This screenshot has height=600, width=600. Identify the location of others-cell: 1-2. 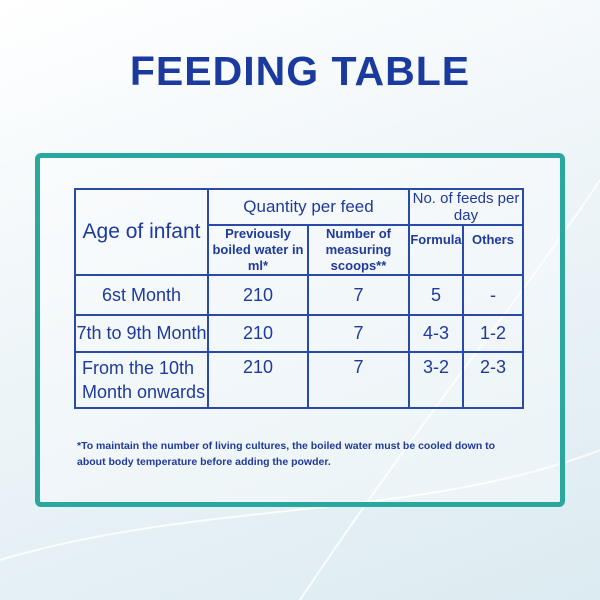
(493, 333).